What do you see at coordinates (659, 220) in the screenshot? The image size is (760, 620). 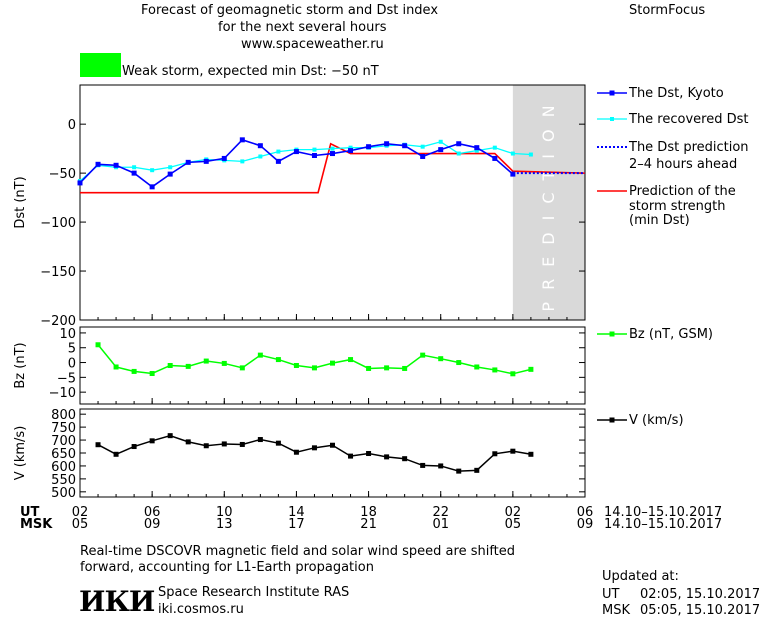 I see `legend-strength-label-3: (min Dst)` at bounding box center [659, 220].